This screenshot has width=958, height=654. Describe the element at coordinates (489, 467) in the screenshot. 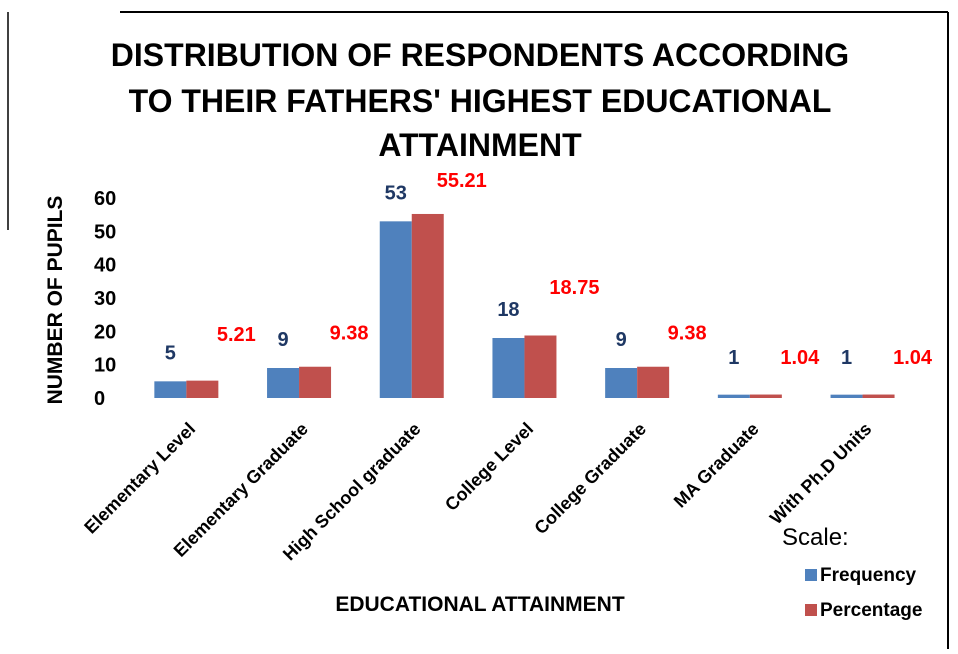

I see `x-tick-label: College Level` at that location.